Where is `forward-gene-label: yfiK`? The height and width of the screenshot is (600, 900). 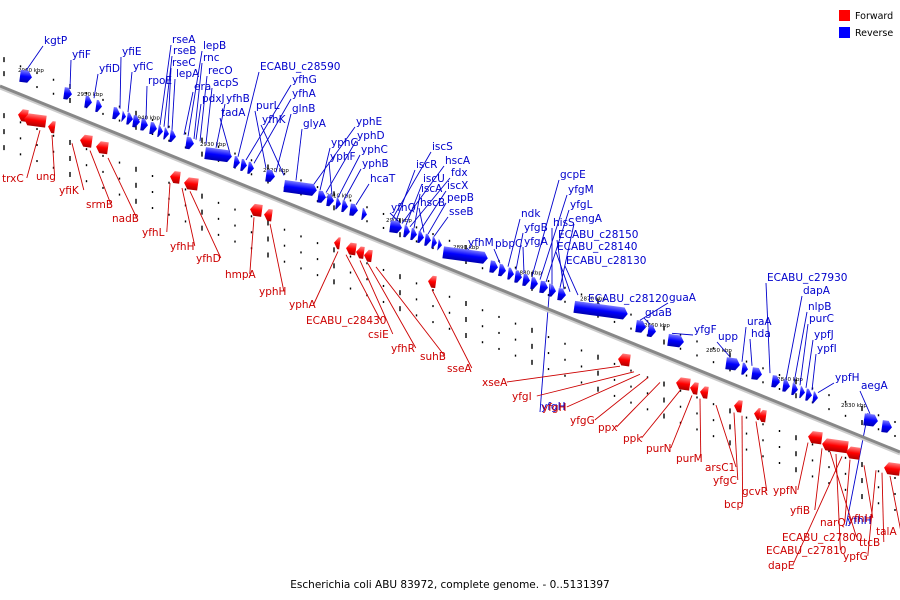 forward-gene-label: yfiK is located at coordinates (69, 191).